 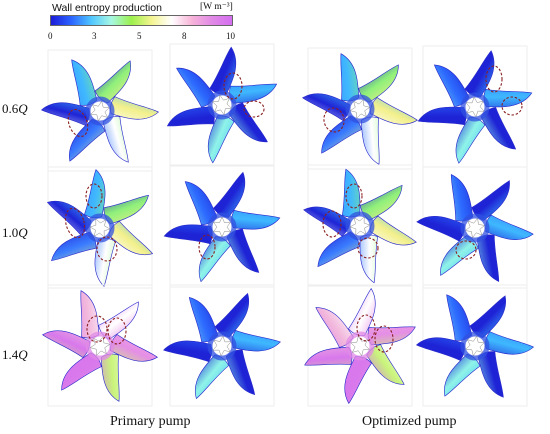 I want to click on row-label-prefix: 1.0, so click(x=10, y=232).